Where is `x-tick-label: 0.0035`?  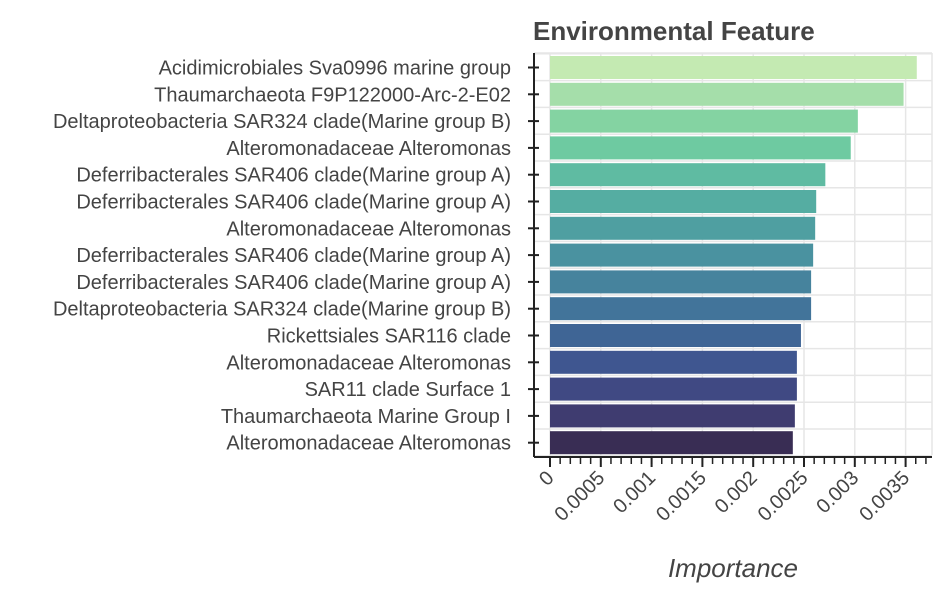
x-tick-label: 0.0035 is located at coordinates (884, 496).